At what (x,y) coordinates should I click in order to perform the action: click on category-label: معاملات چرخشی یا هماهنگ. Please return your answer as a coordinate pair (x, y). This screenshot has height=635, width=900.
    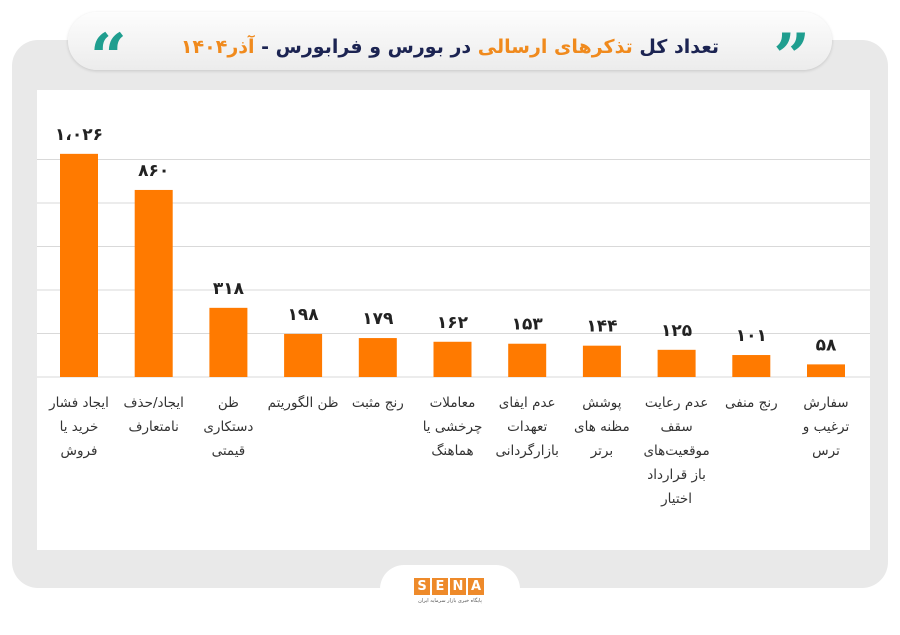
    Looking at the image, I should click on (453, 427).